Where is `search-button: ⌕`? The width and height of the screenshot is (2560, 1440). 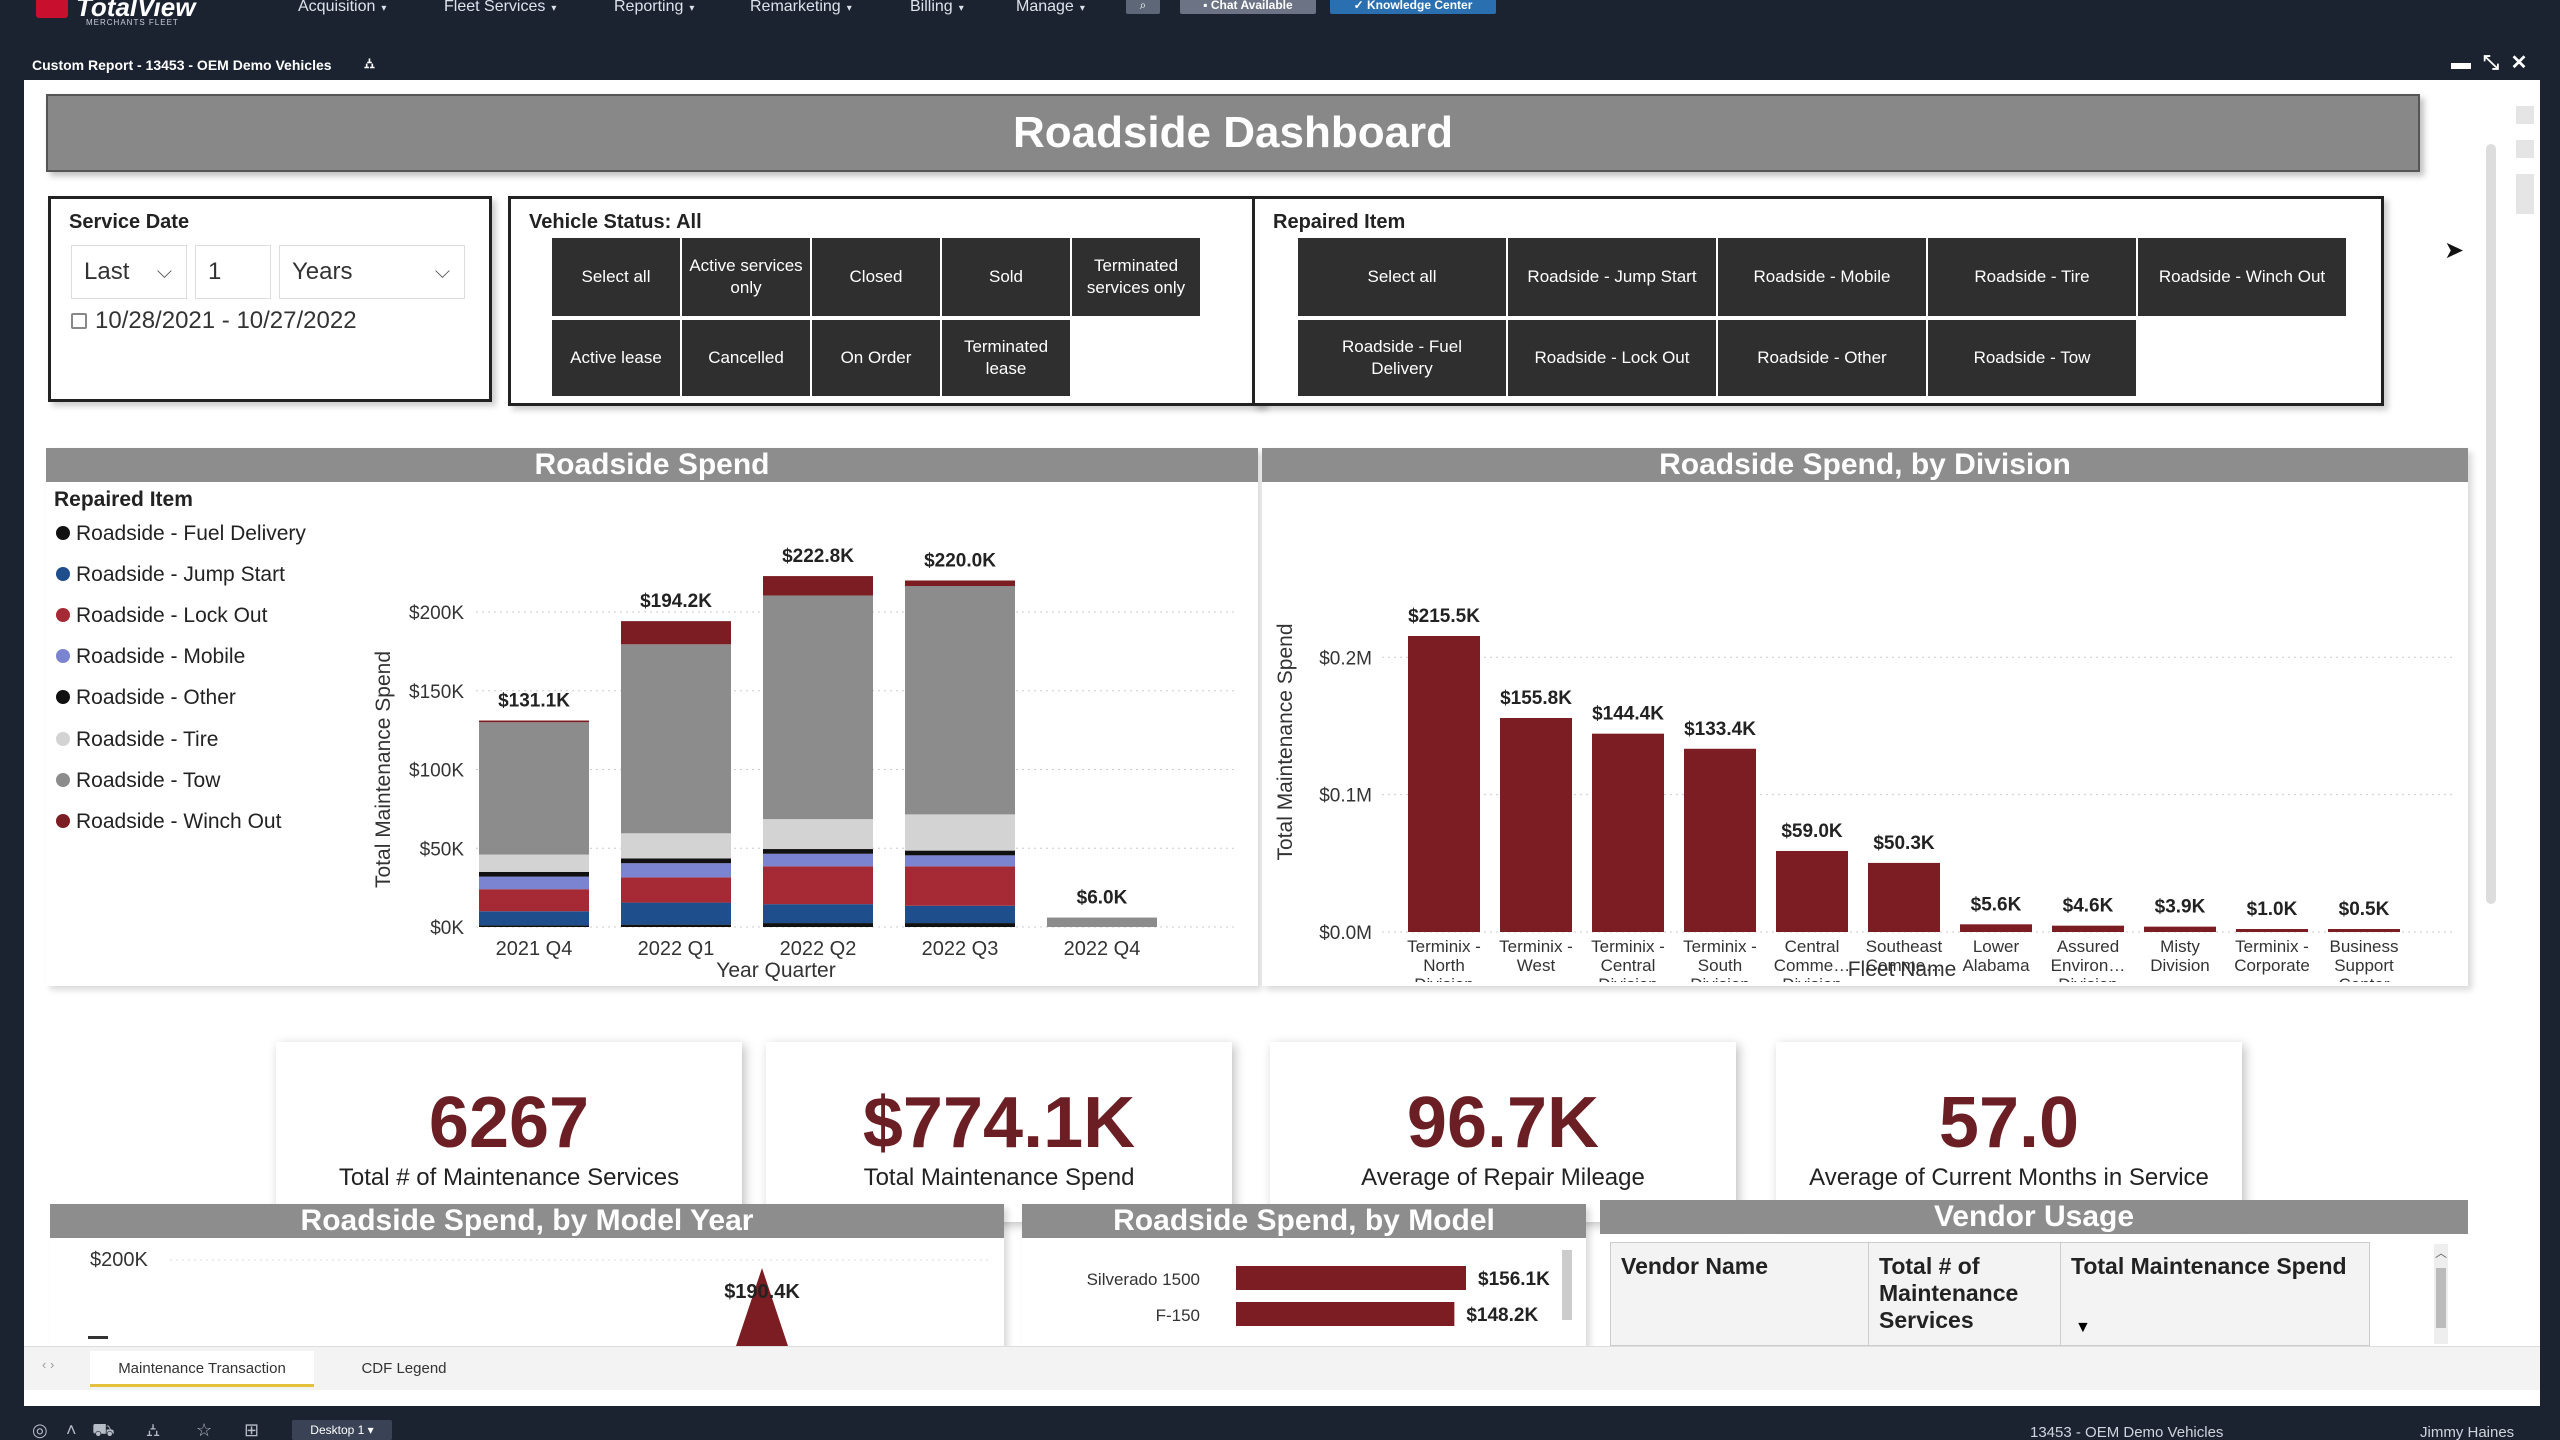 search-button: ⌕ is located at coordinates (1143, 7).